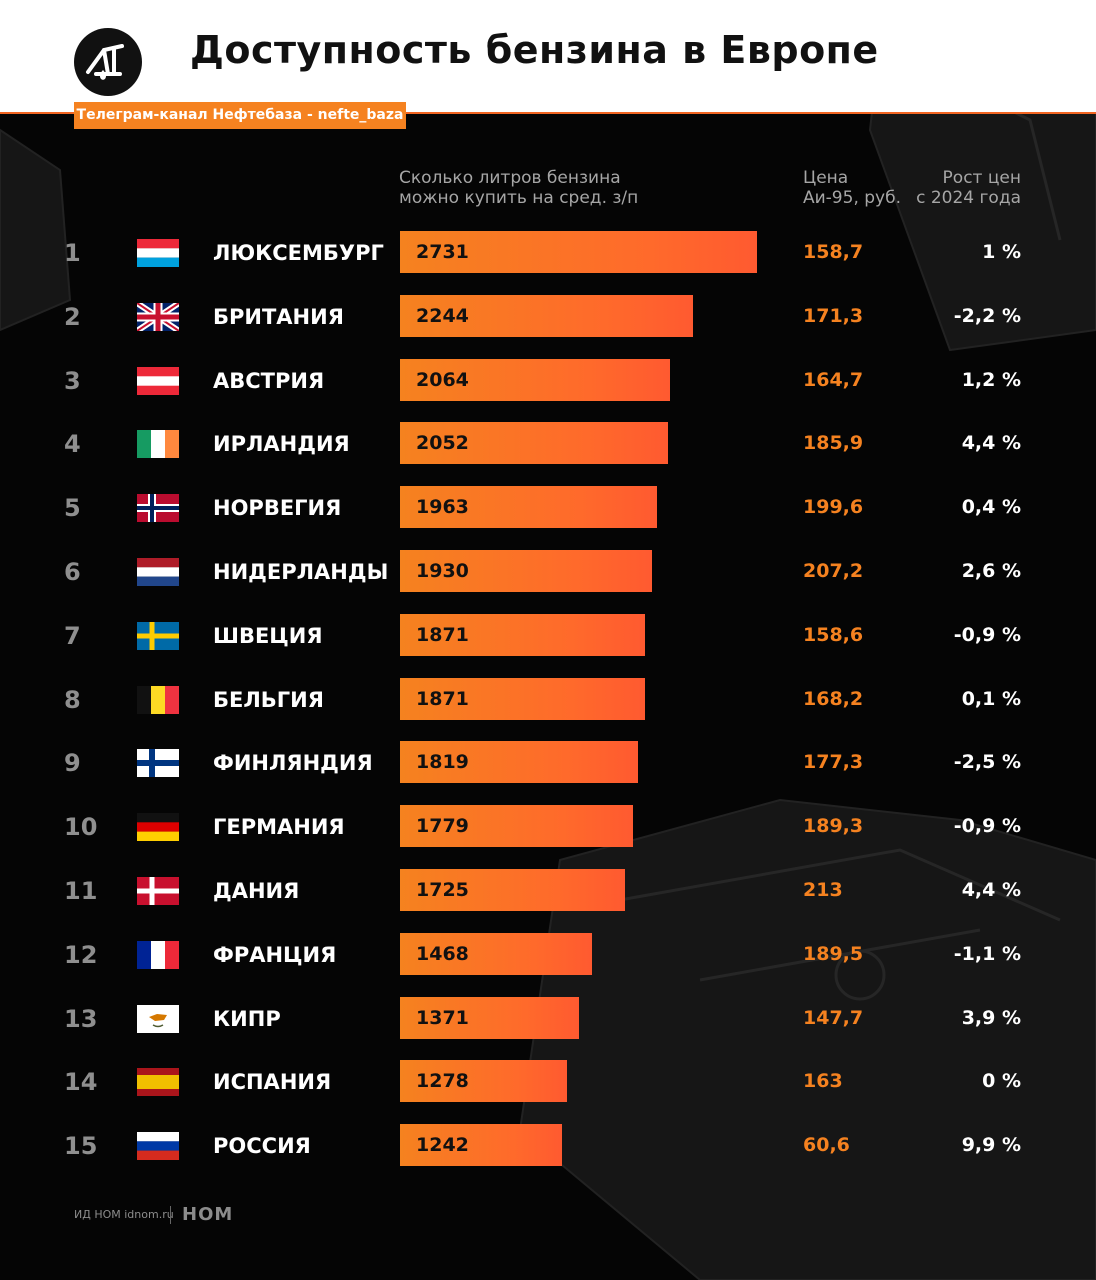 This screenshot has width=1096, height=1280. What do you see at coordinates (281, 444) in the screenshot?
I see `country-name: ИРЛАНДИЯ` at bounding box center [281, 444].